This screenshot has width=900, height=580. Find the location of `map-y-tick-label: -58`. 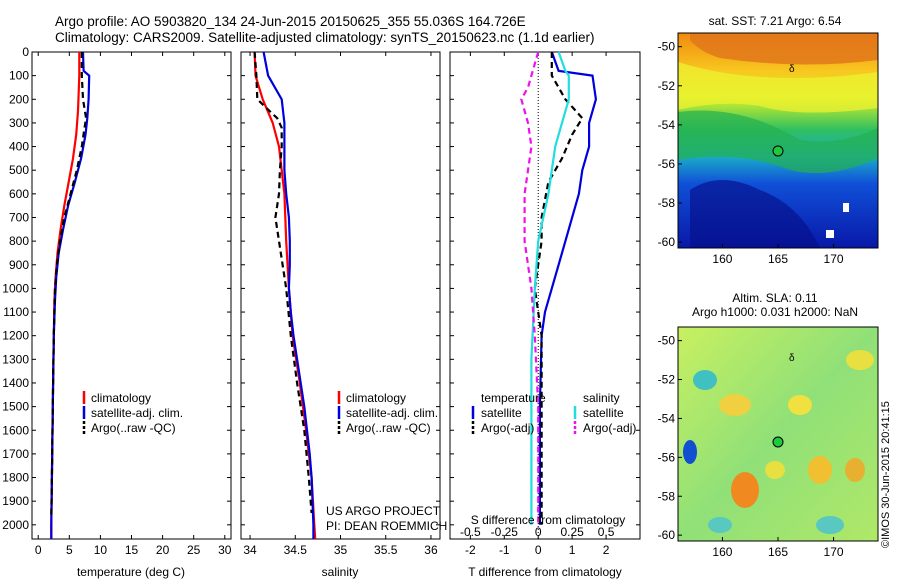

map-y-tick-label: -58 is located at coordinates (667, 496).